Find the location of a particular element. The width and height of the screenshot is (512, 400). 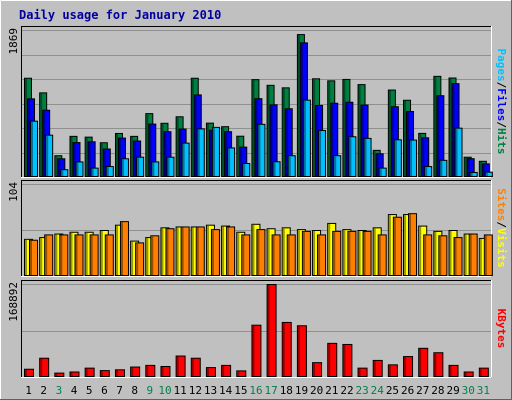

x-tick-label: 15 is located at coordinates (240, 390).